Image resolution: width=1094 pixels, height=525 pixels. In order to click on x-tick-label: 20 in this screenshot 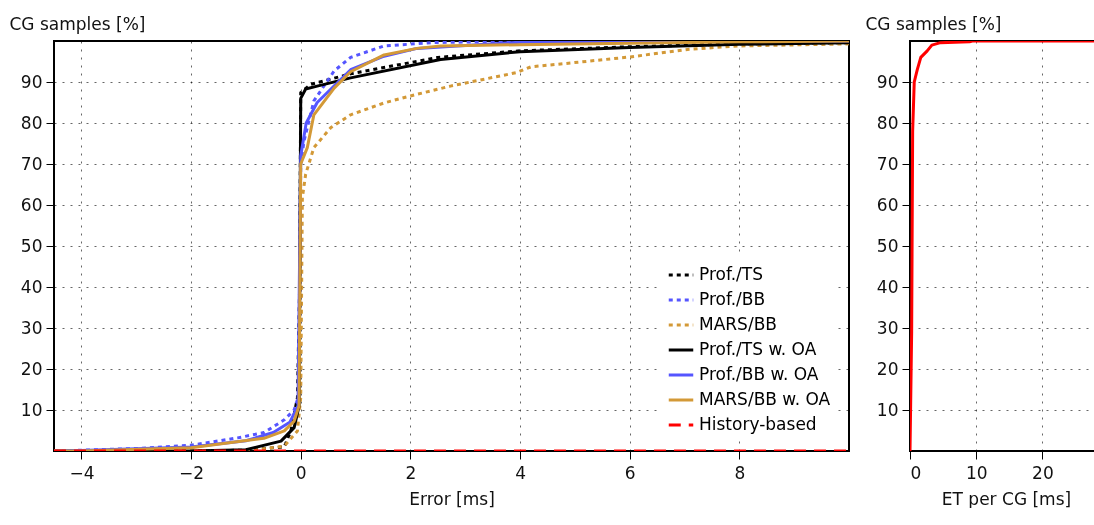, I will do `click(1043, 472)`.